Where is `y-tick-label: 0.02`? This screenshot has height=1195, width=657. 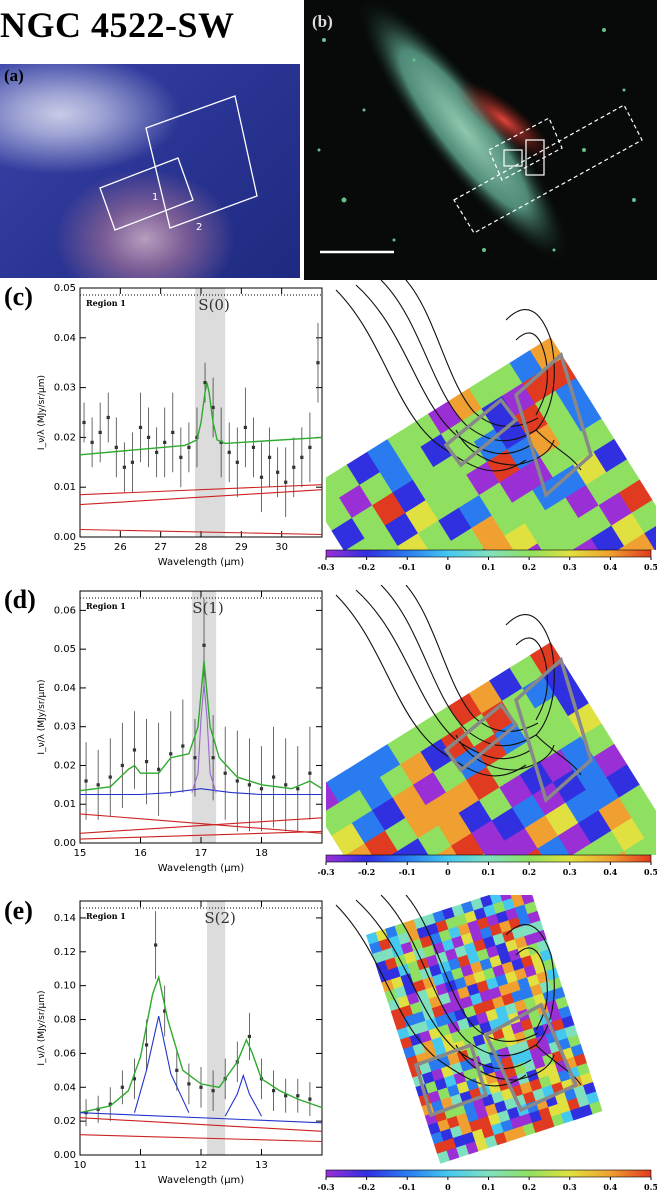
y-tick-label: 0.02 is located at coordinates (65, 1121).